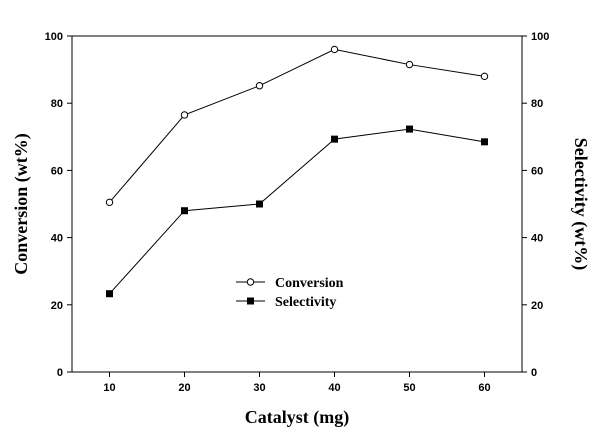  I want to click on y-left-tick-label: 40, so click(57, 239).